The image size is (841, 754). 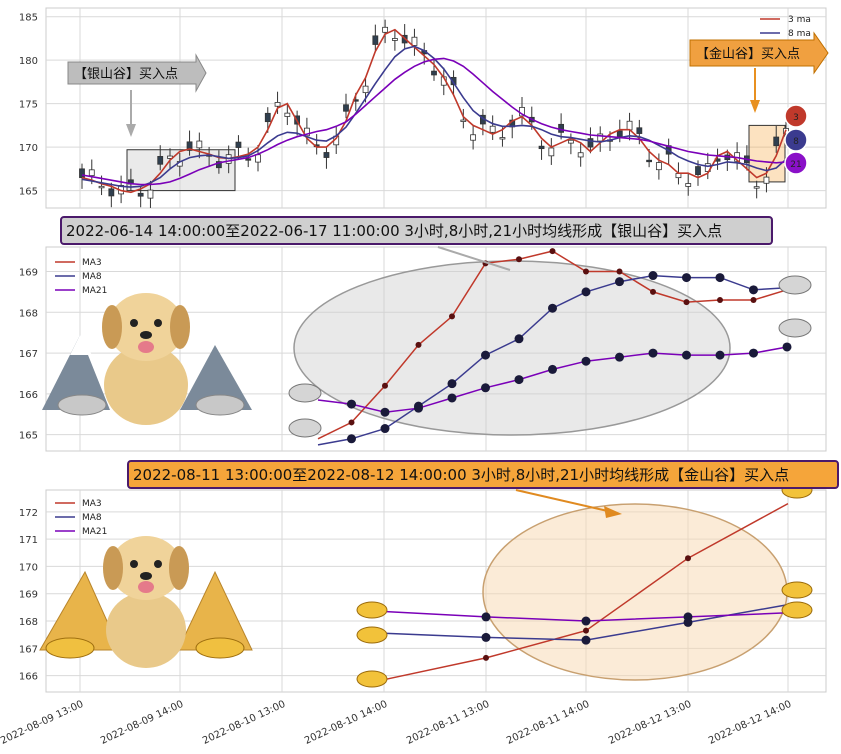 I want to click on top-legend-label: 3 ma, so click(x=799, y=20).